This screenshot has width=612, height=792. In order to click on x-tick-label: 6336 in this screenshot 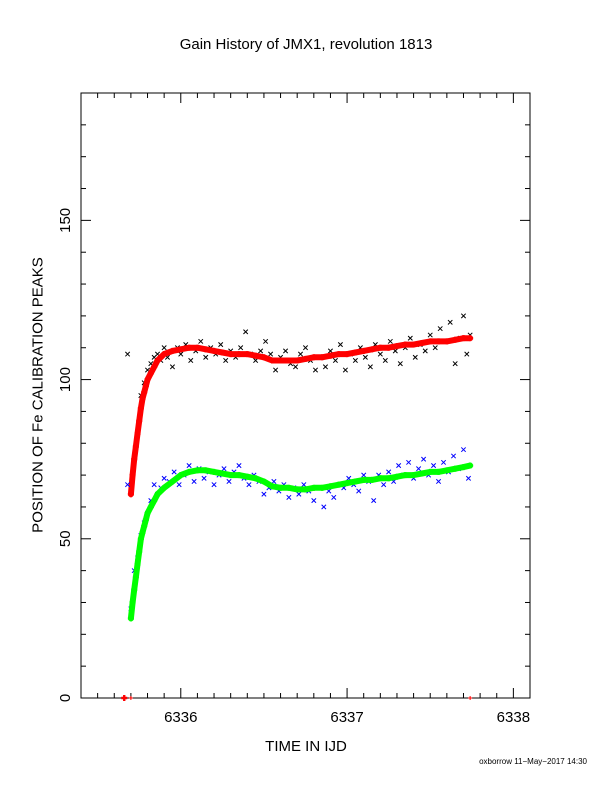, I will do `click(180, 717)`.